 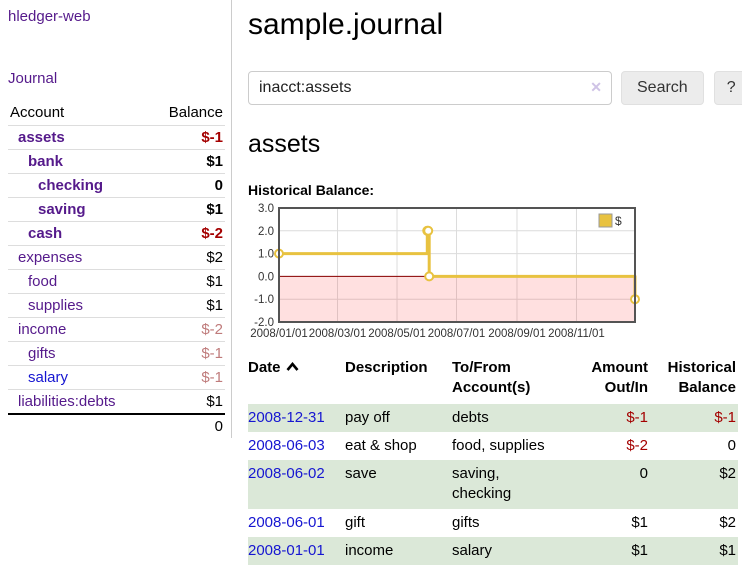 What do you see at coordinates (493, 523) in the screenshot?
I see `transaction-row: 2008-06-01 gift gifts $1 $2` at bounding box center [493, 523].